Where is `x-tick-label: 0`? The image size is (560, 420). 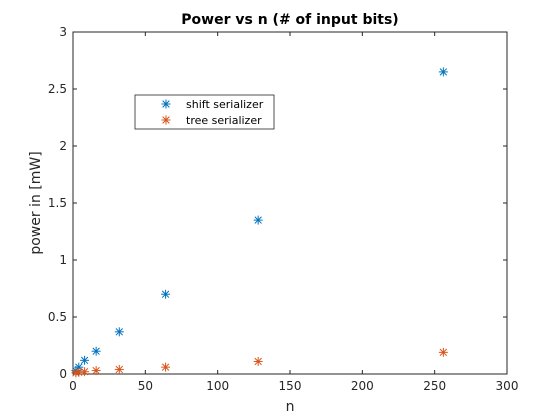
x-tick-label: 0 is located at coordinates (73, 386).